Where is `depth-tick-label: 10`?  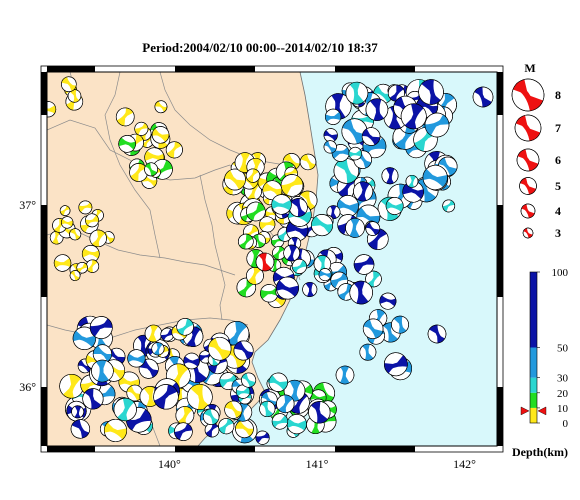
depth-tick-label: 10 is located at coordinates (563, 409).